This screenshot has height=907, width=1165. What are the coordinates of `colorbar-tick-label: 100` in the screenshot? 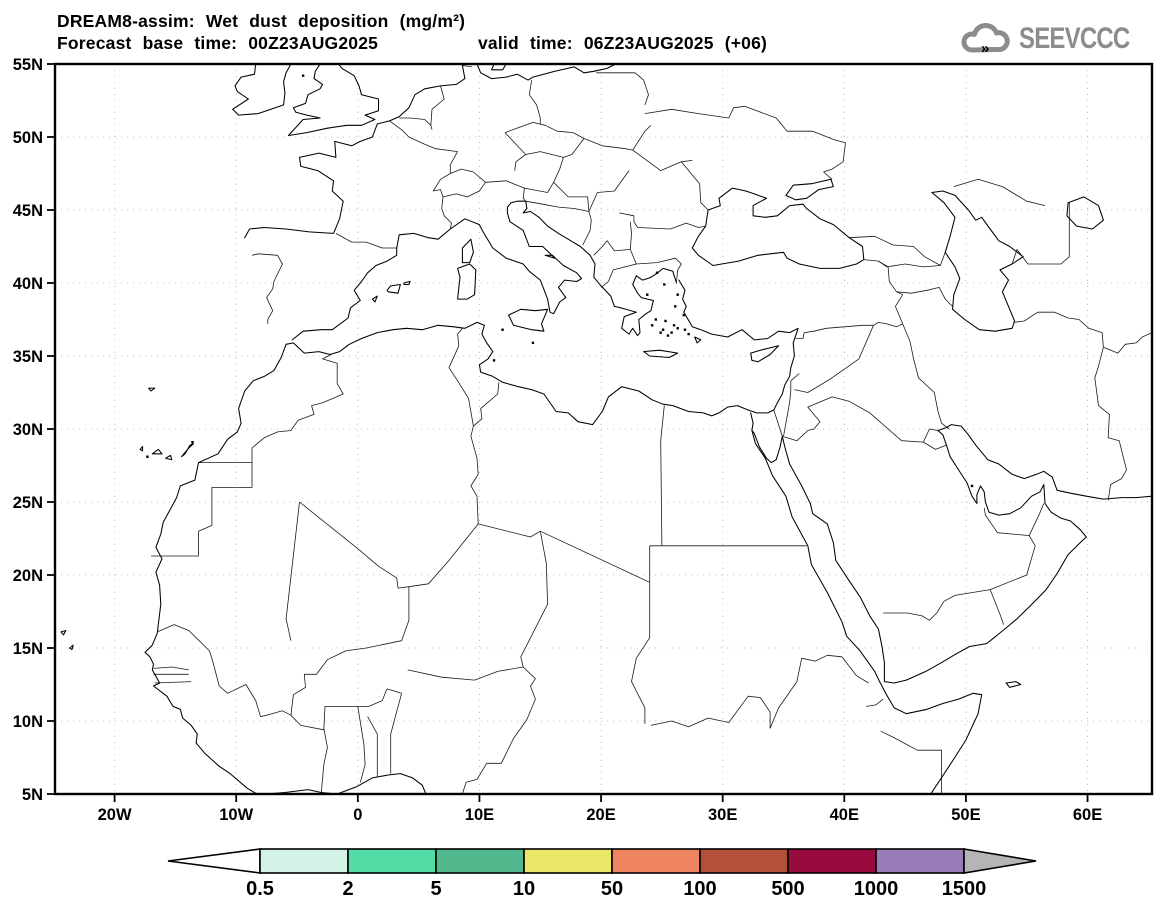 It's located at (699, 889).